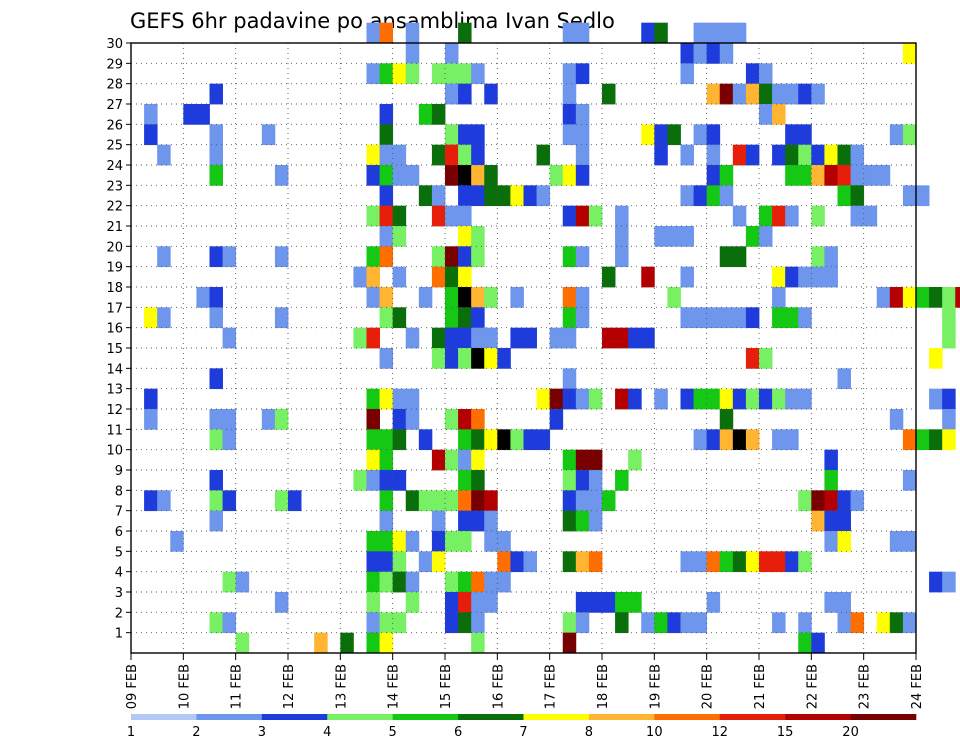 This screenshot has width=960, height=742. What do you see at coordinates (719, 732) in the screenshot?
I see `legend-level-label: 12` at bounding box center [719, 732].